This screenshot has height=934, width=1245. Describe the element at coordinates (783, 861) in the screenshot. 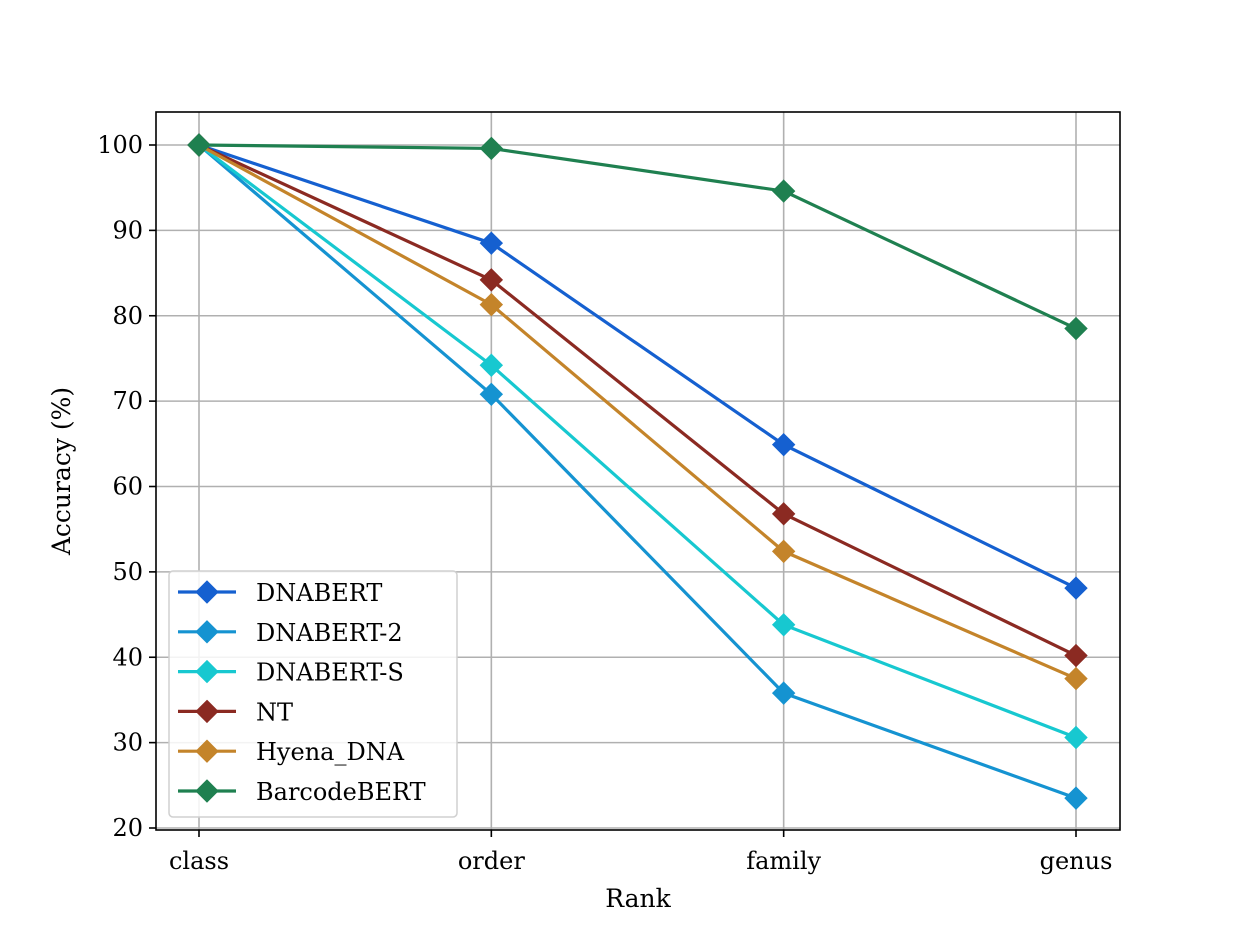

I see `x-tick-label: family` at that location.